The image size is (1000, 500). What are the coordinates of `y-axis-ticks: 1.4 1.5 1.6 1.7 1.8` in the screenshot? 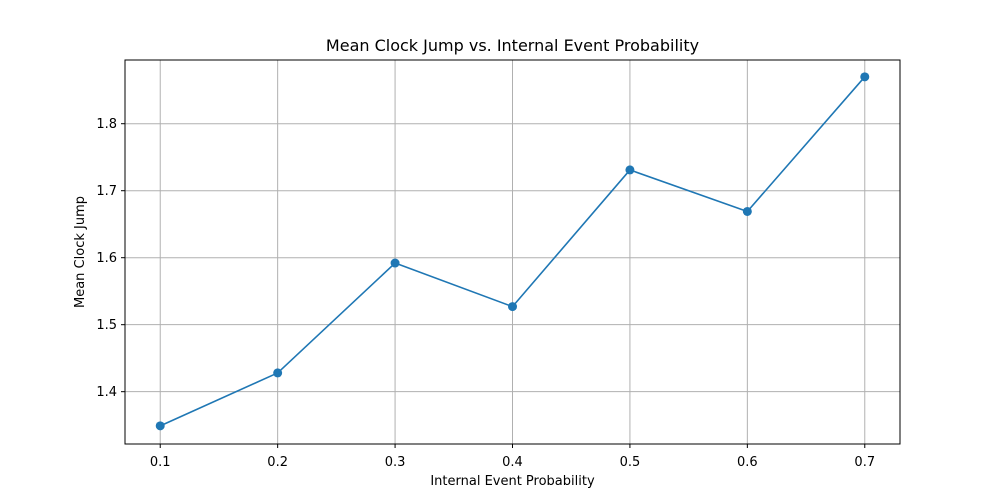 It's located at (110, 258).